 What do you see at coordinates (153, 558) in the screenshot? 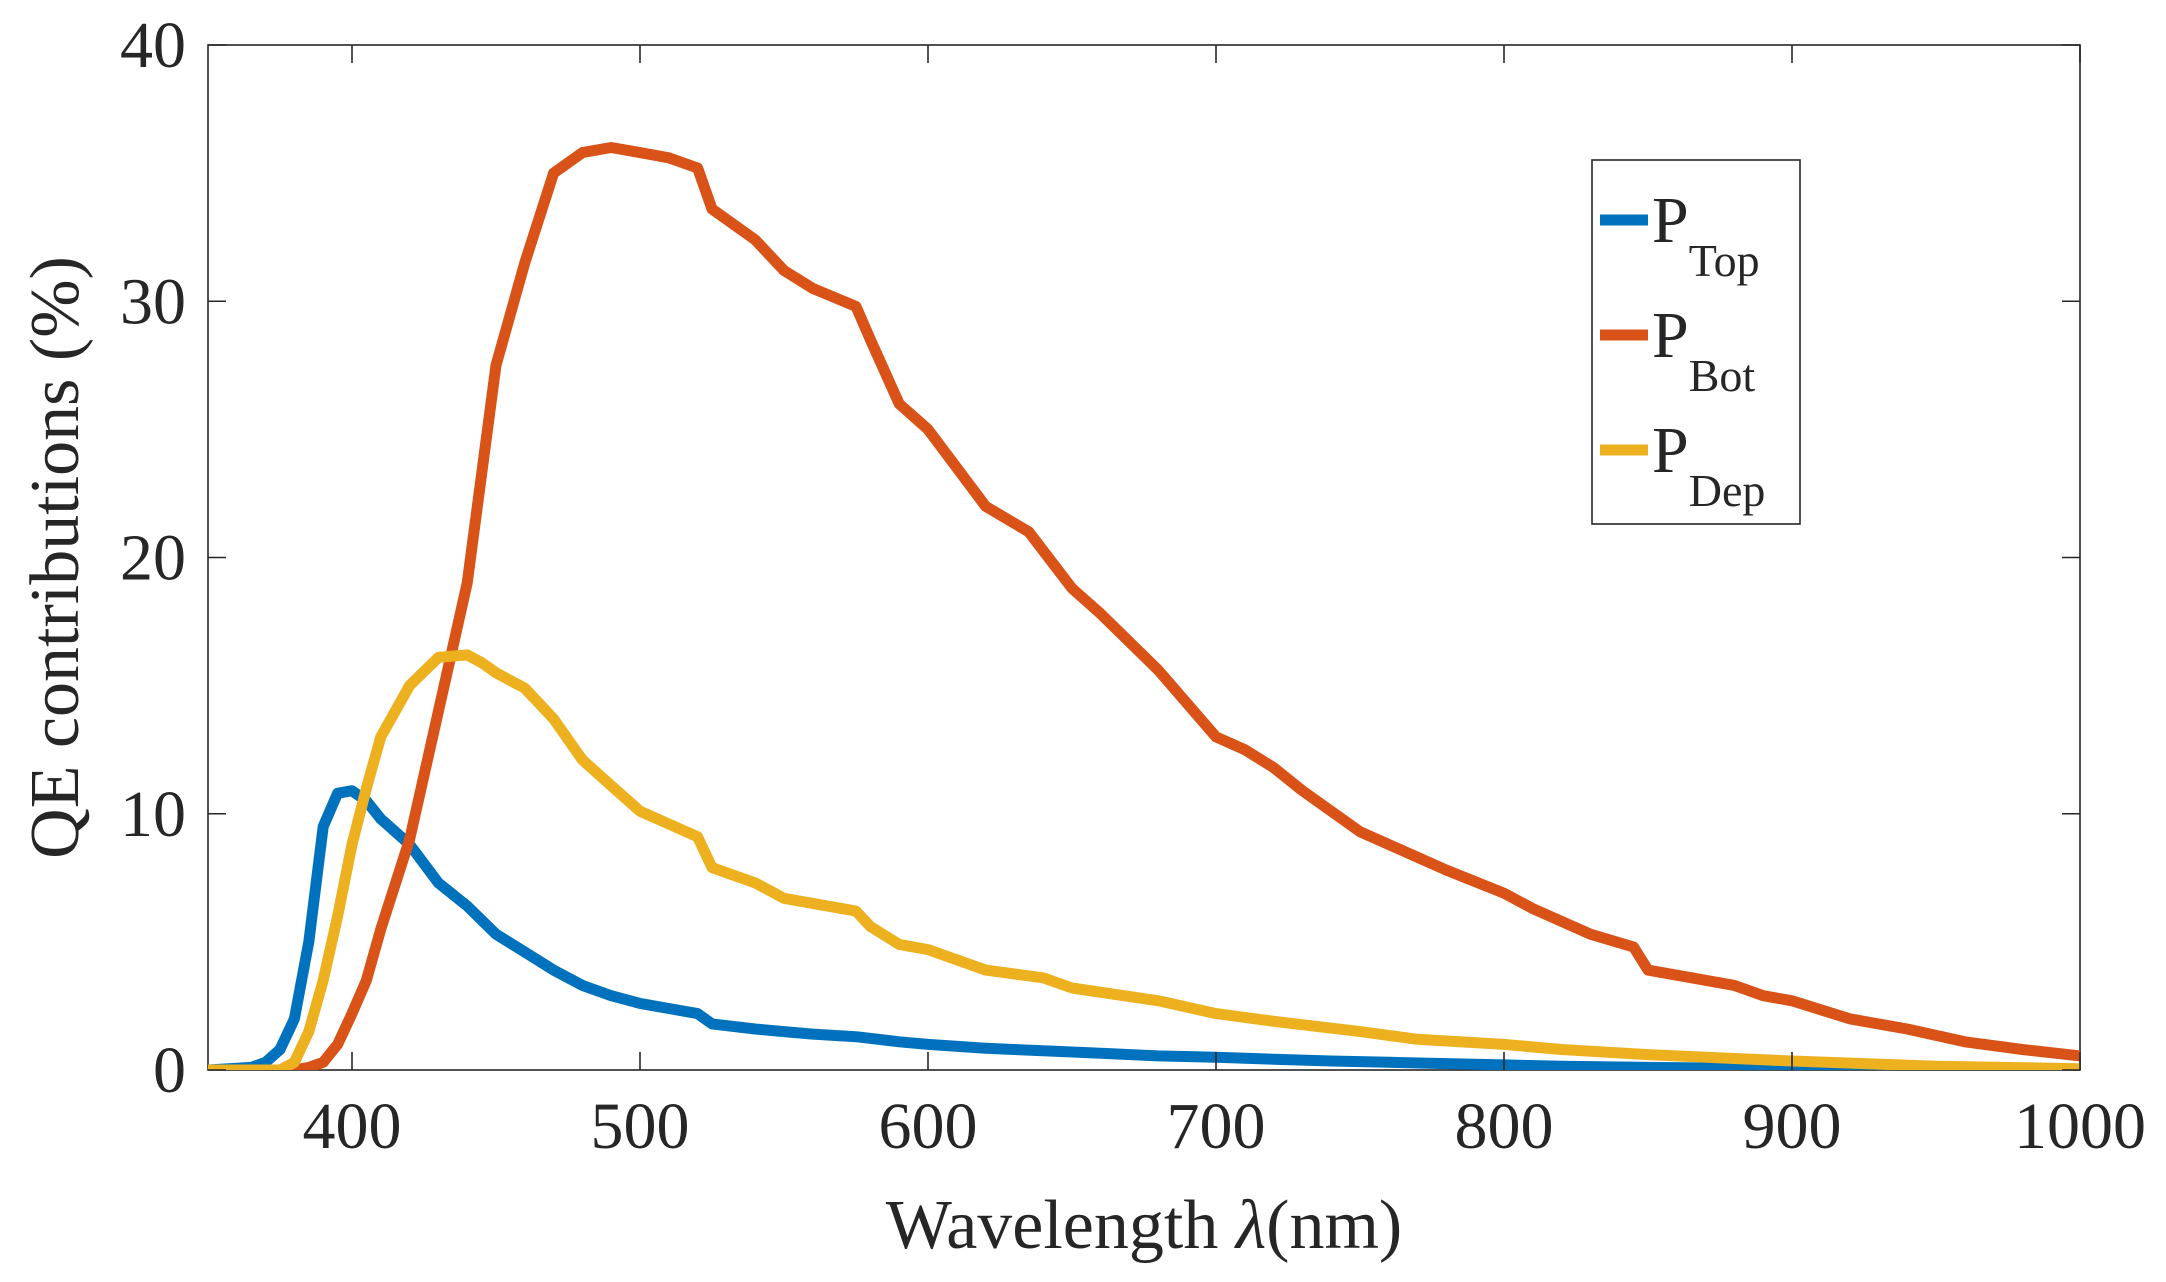
I see `y-tick-label: 20` at bounding box center [153, 558].